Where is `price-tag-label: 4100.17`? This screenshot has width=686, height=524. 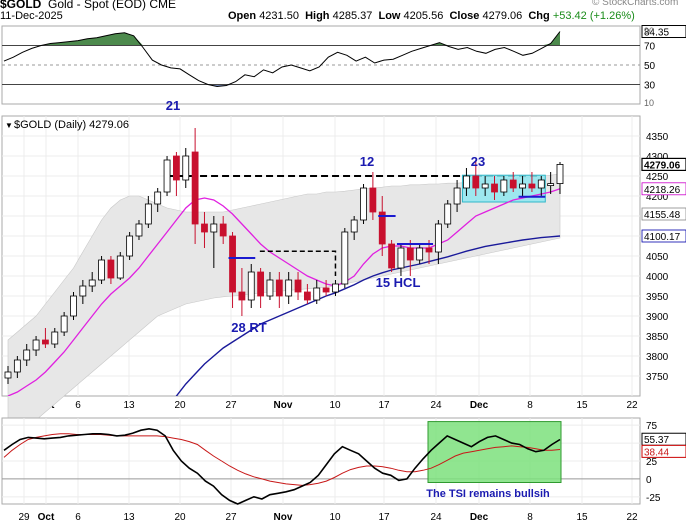
price-tag-label: 4100.17 is located at coordinates (662, 237).